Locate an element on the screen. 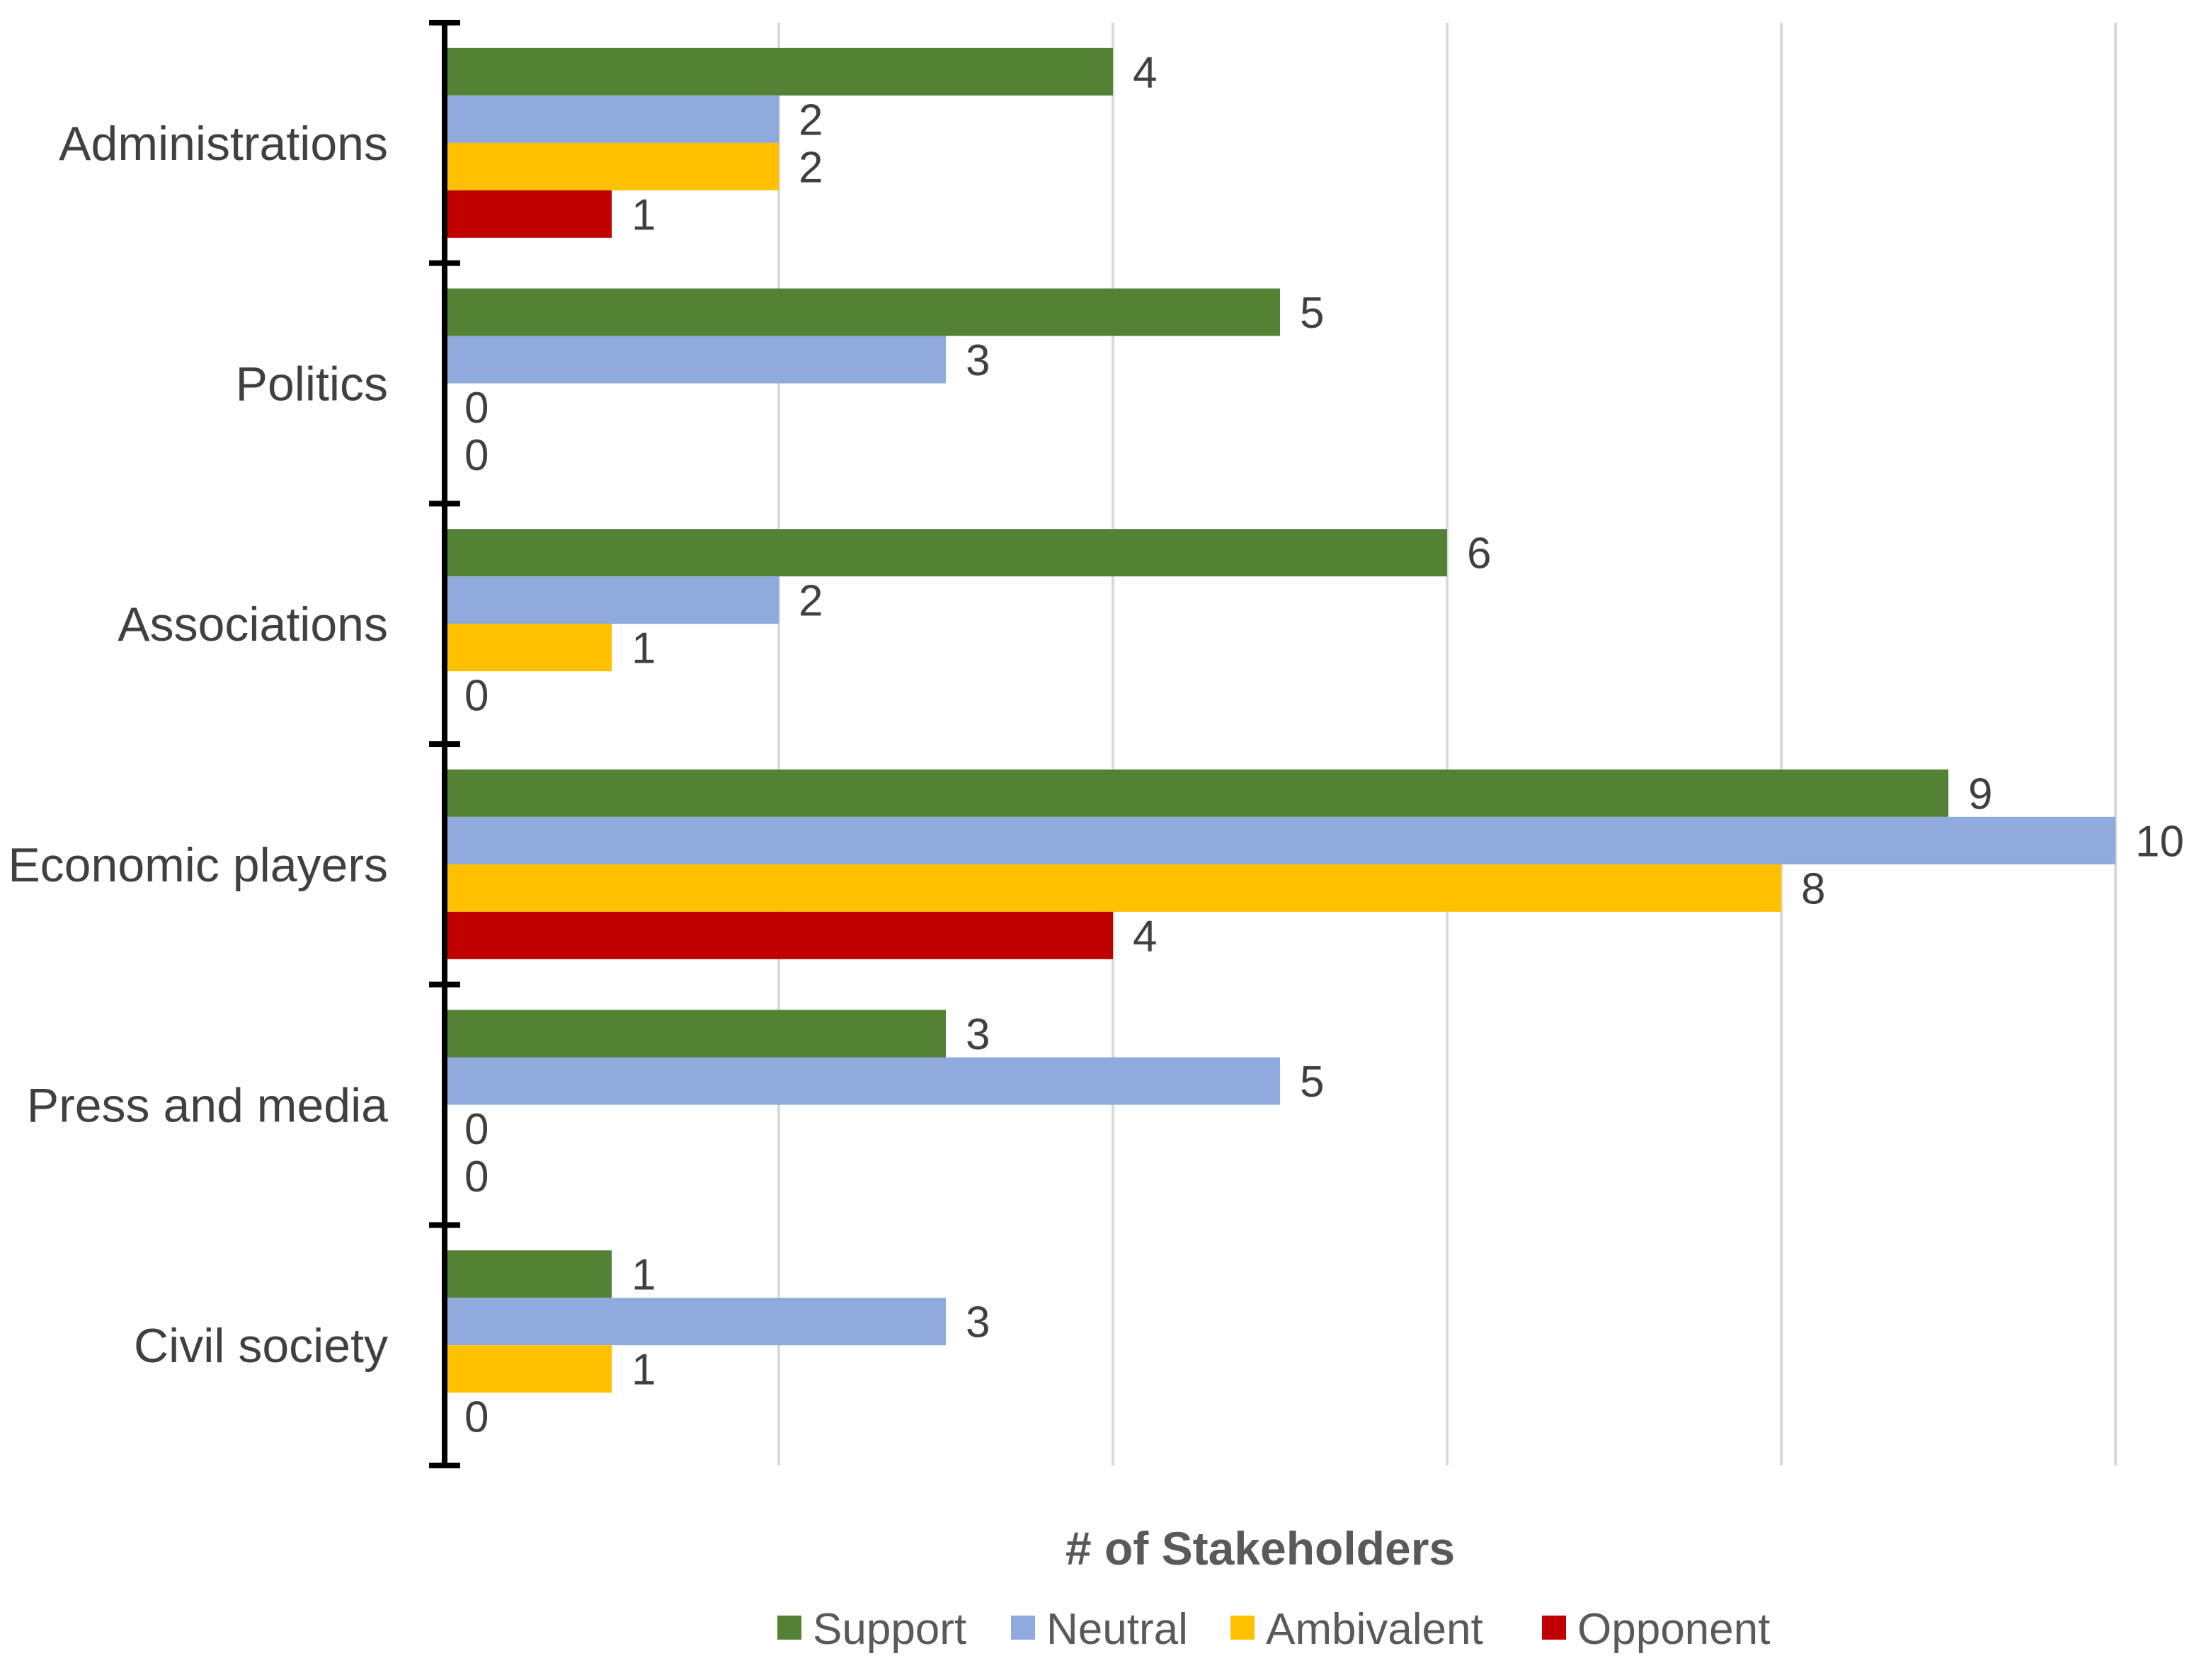 This screenshot has height=1680, width=2199. data-label-politics-support: 5 is located at coordinates (1312, 313).